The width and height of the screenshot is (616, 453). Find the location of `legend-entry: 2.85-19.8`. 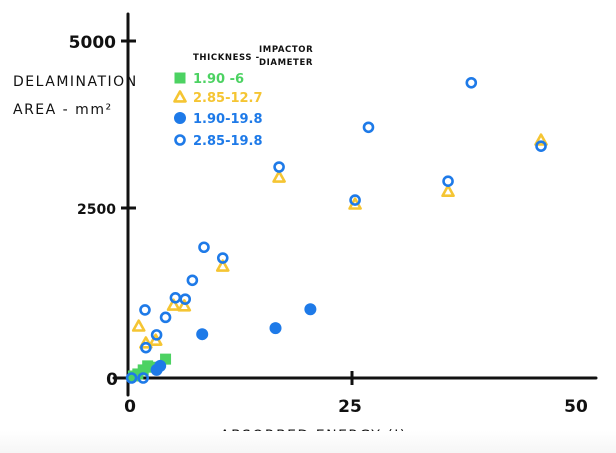

legend-entry: 2.85-19.8 is located at coordinates (218, 141).